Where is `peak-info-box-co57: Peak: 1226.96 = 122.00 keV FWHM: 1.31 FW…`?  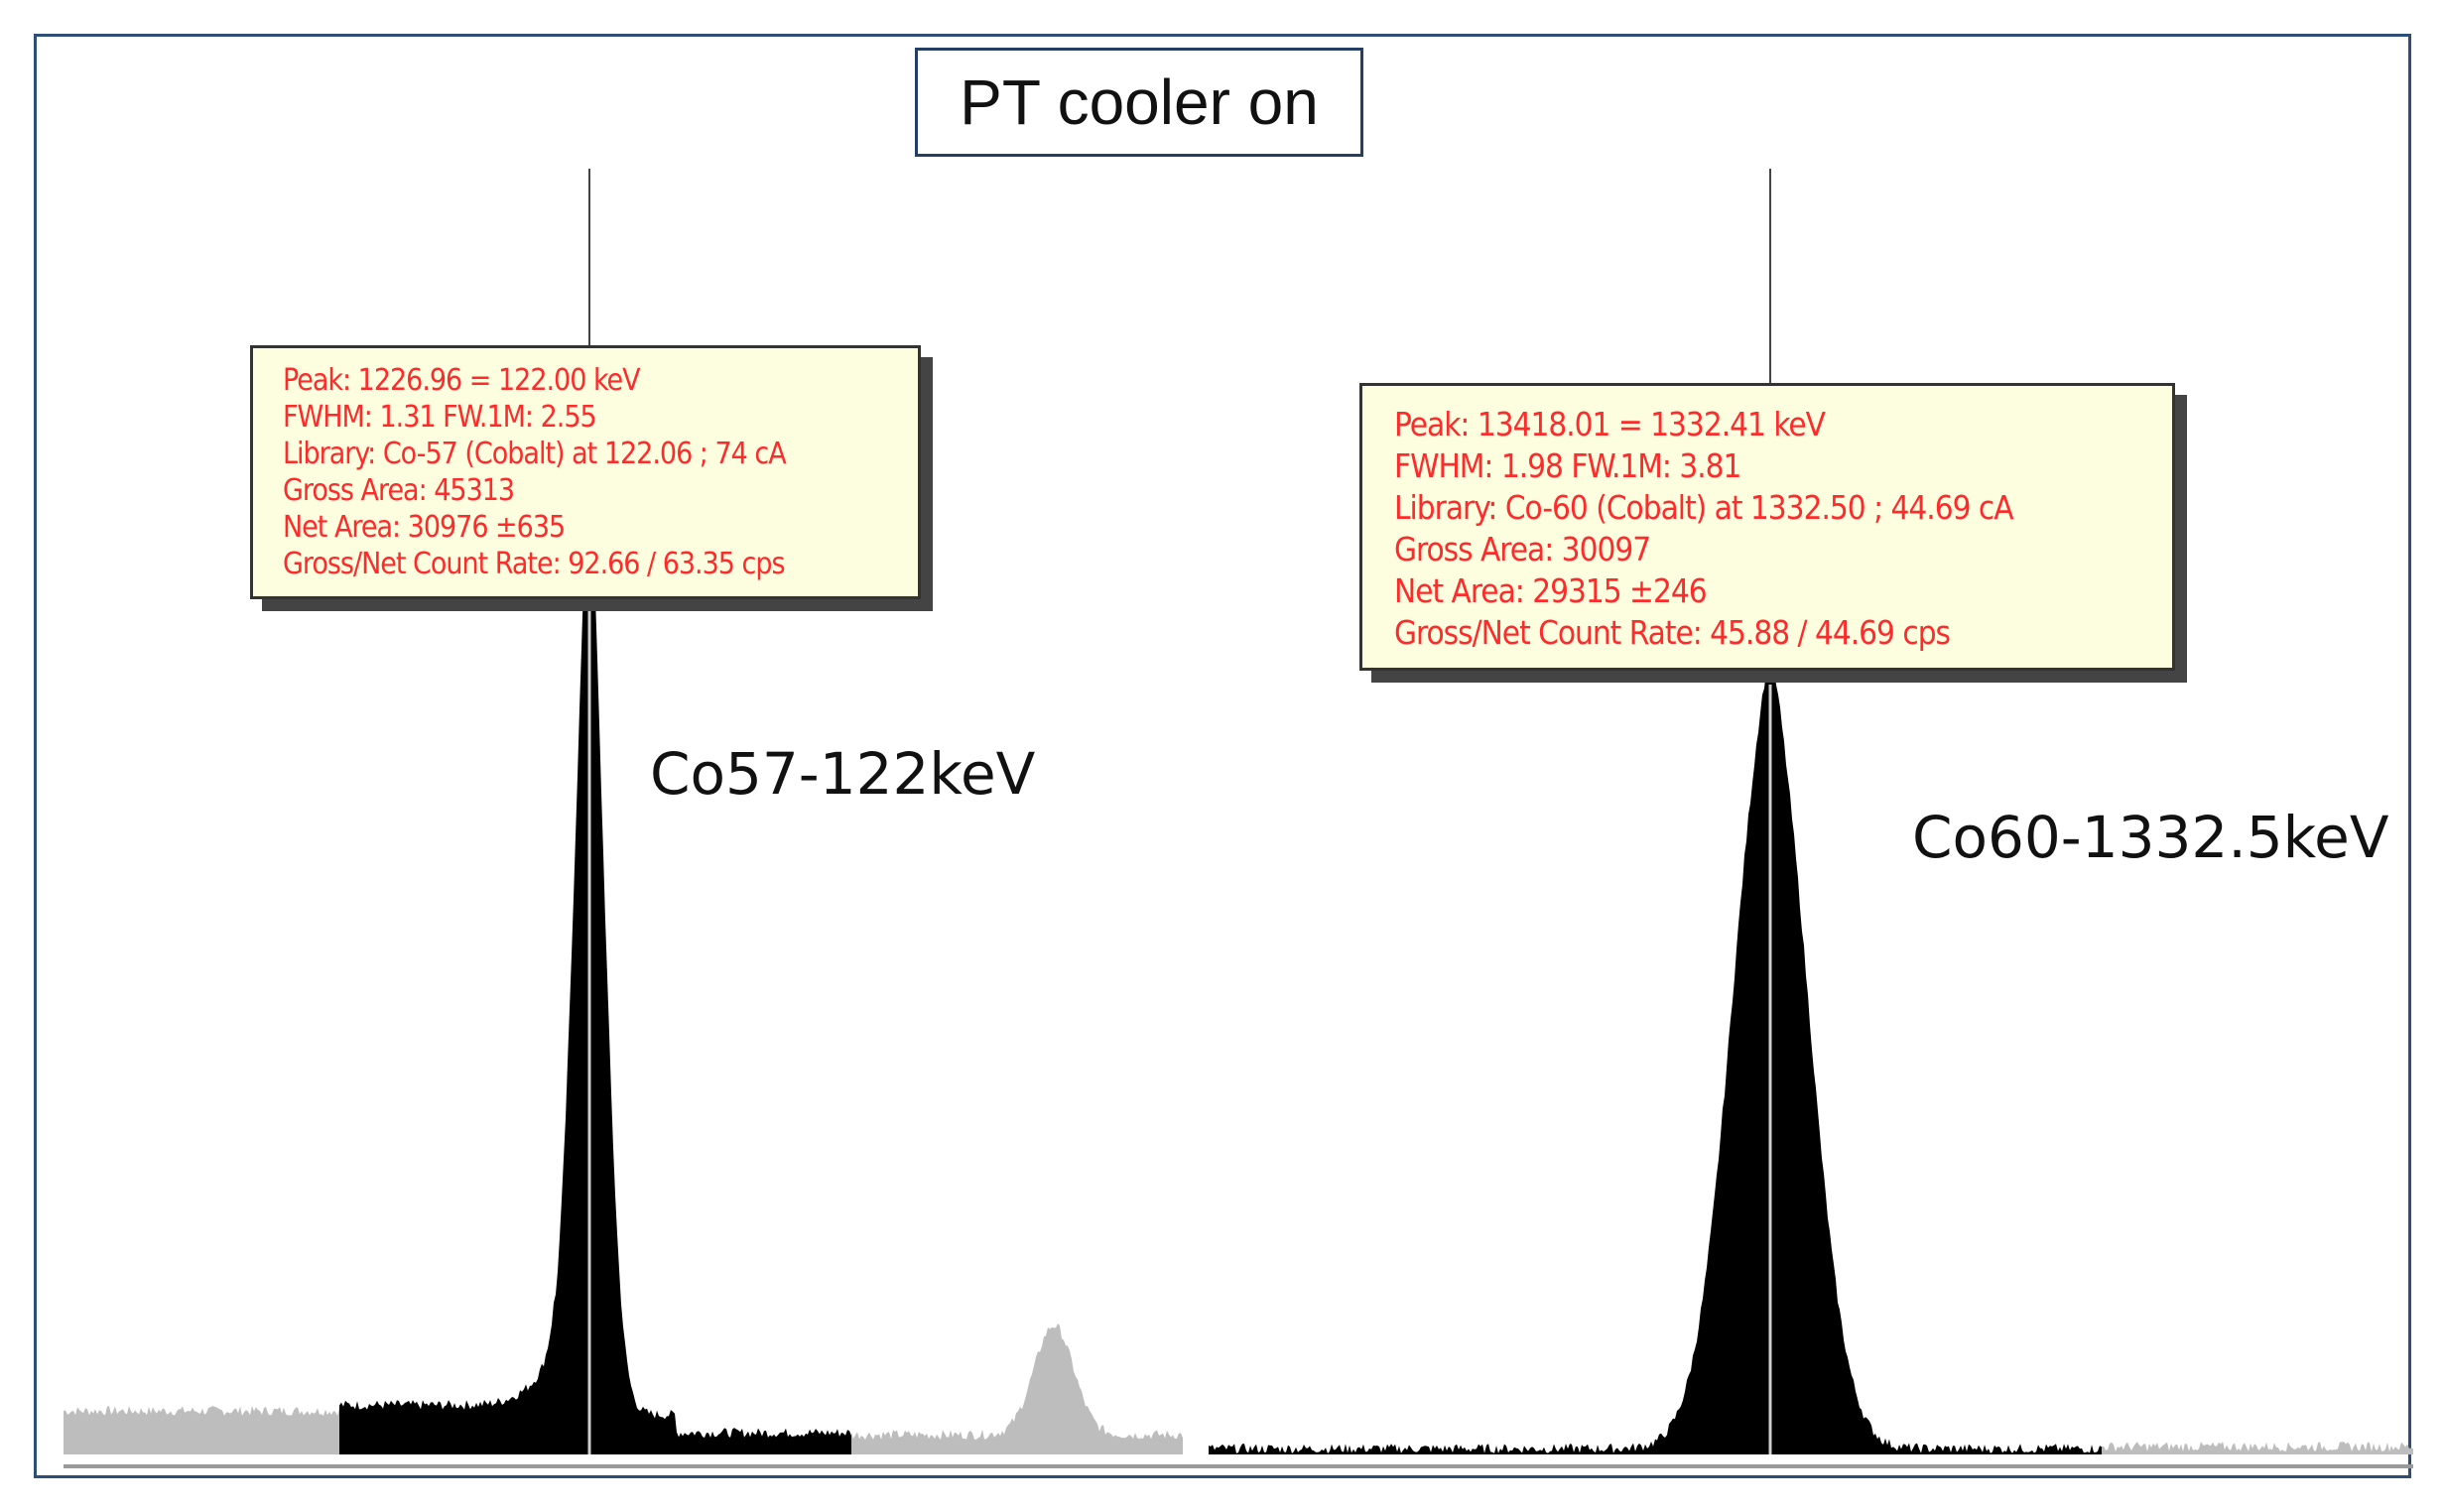
peak-info-box-co57: Peak: 1226.96 = 122.00 keV FWHM: 1.31 FW… is located at coordinates (585, 472).